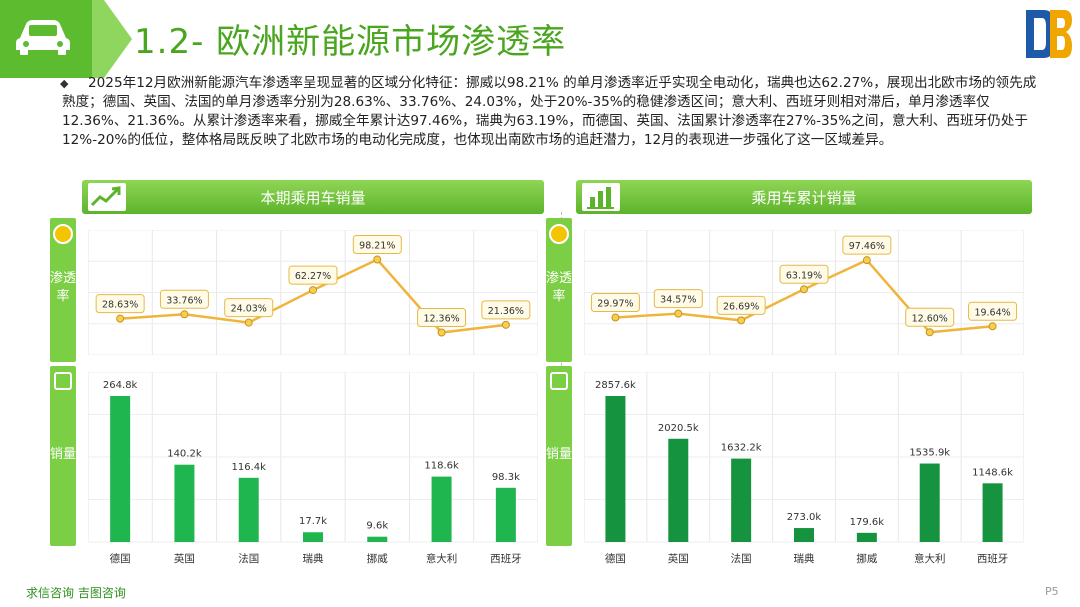  Describe the element at coordinates (120, 385) in the screenshot. I see `sales-data-label: 264.8k` at that location.